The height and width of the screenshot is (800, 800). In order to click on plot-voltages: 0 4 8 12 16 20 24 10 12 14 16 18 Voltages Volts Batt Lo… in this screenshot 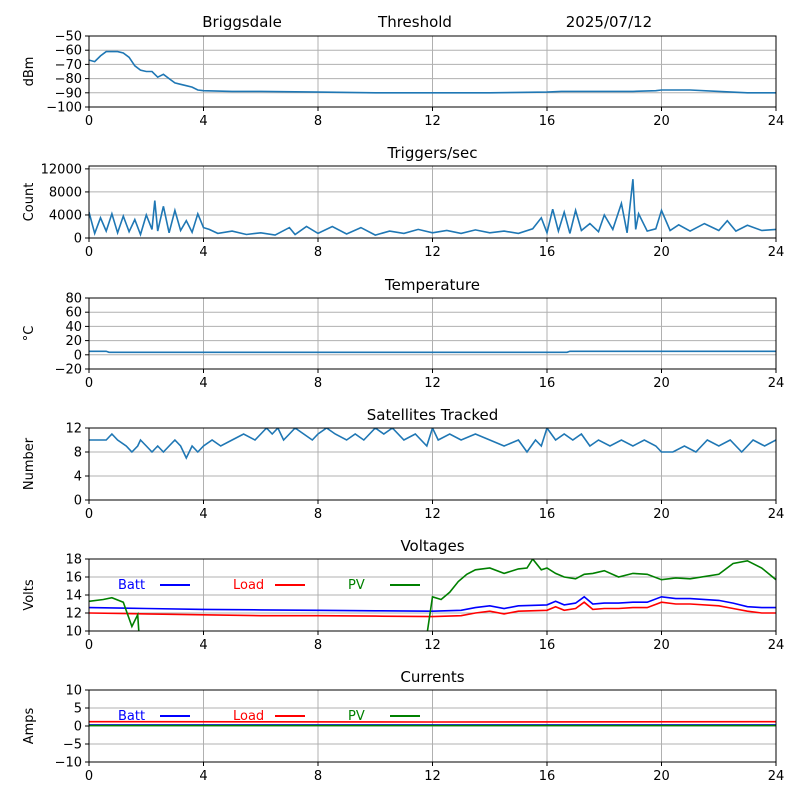, I will do `click(403, 595)`.